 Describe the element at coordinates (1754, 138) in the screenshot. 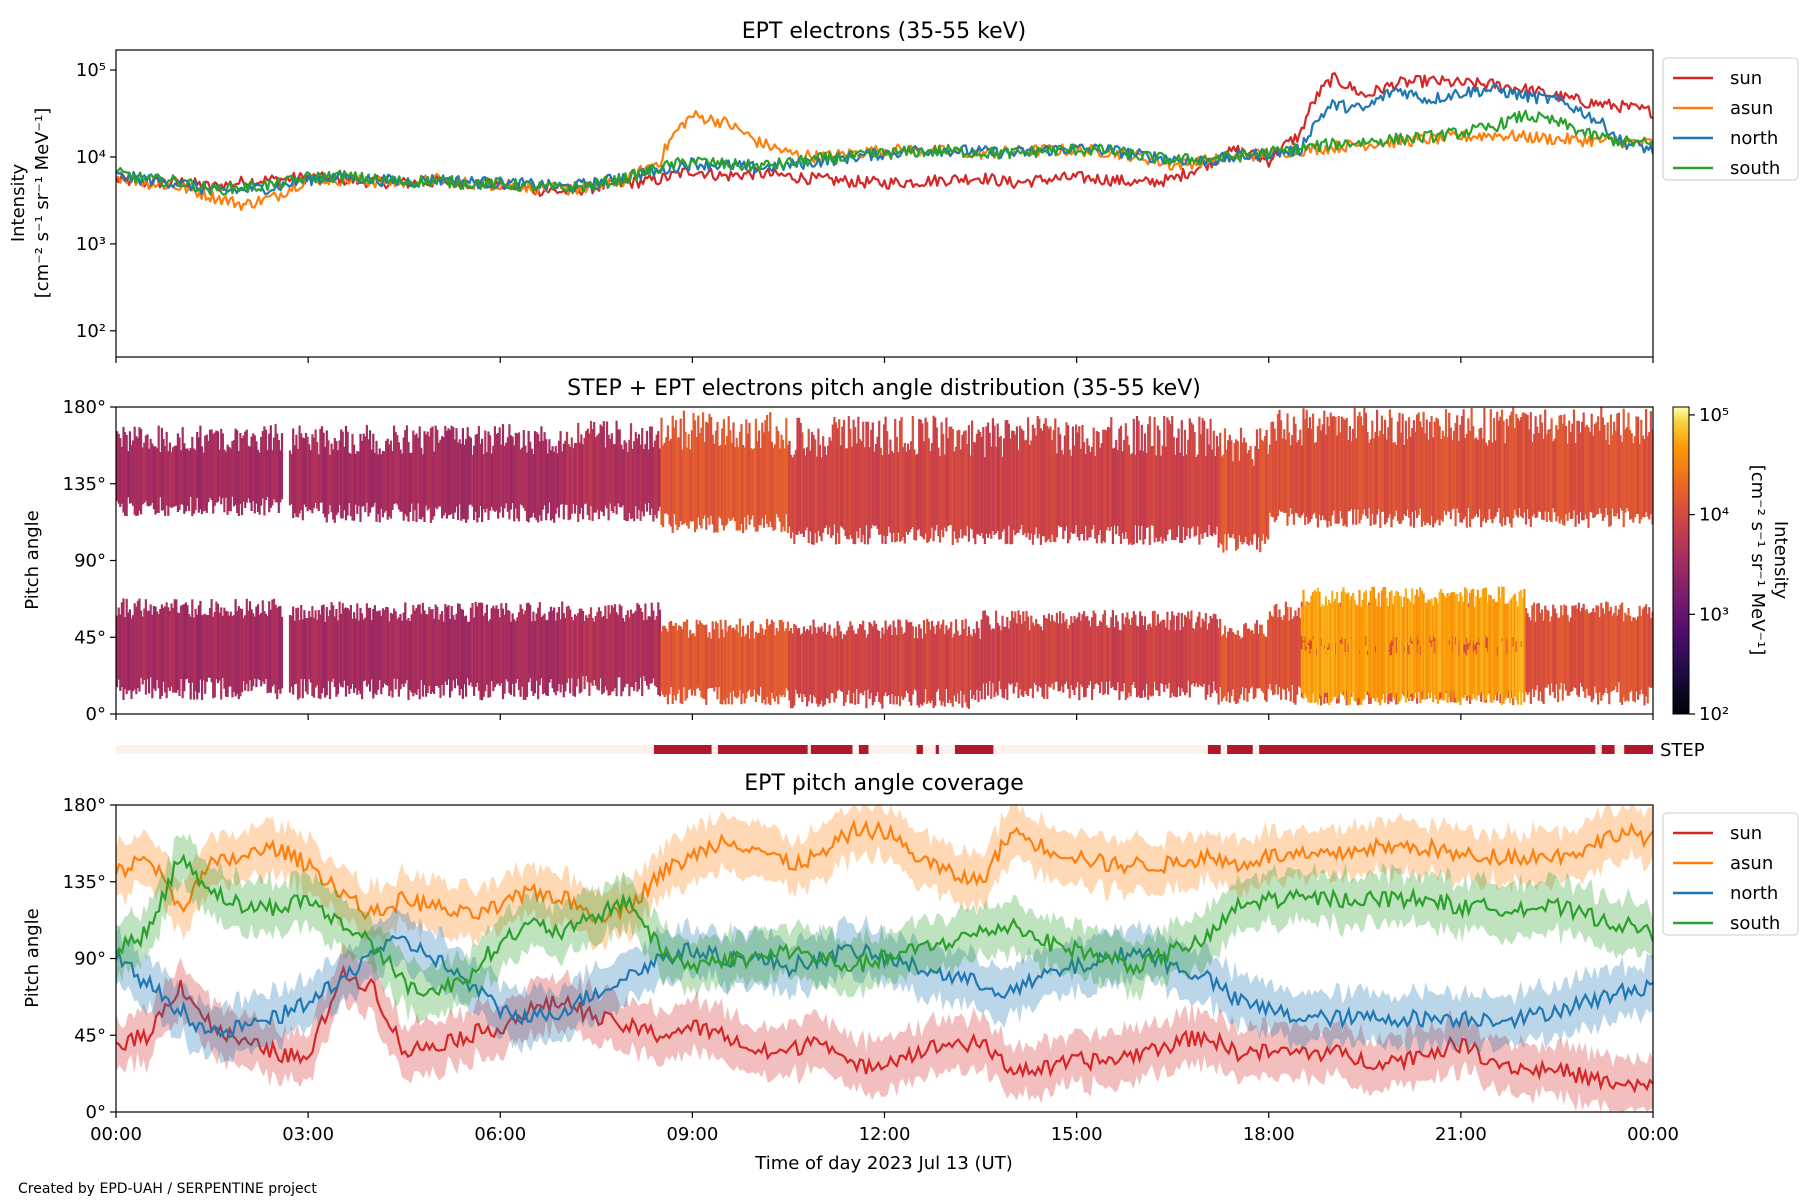

I see `legend-label-north: north` at that location.